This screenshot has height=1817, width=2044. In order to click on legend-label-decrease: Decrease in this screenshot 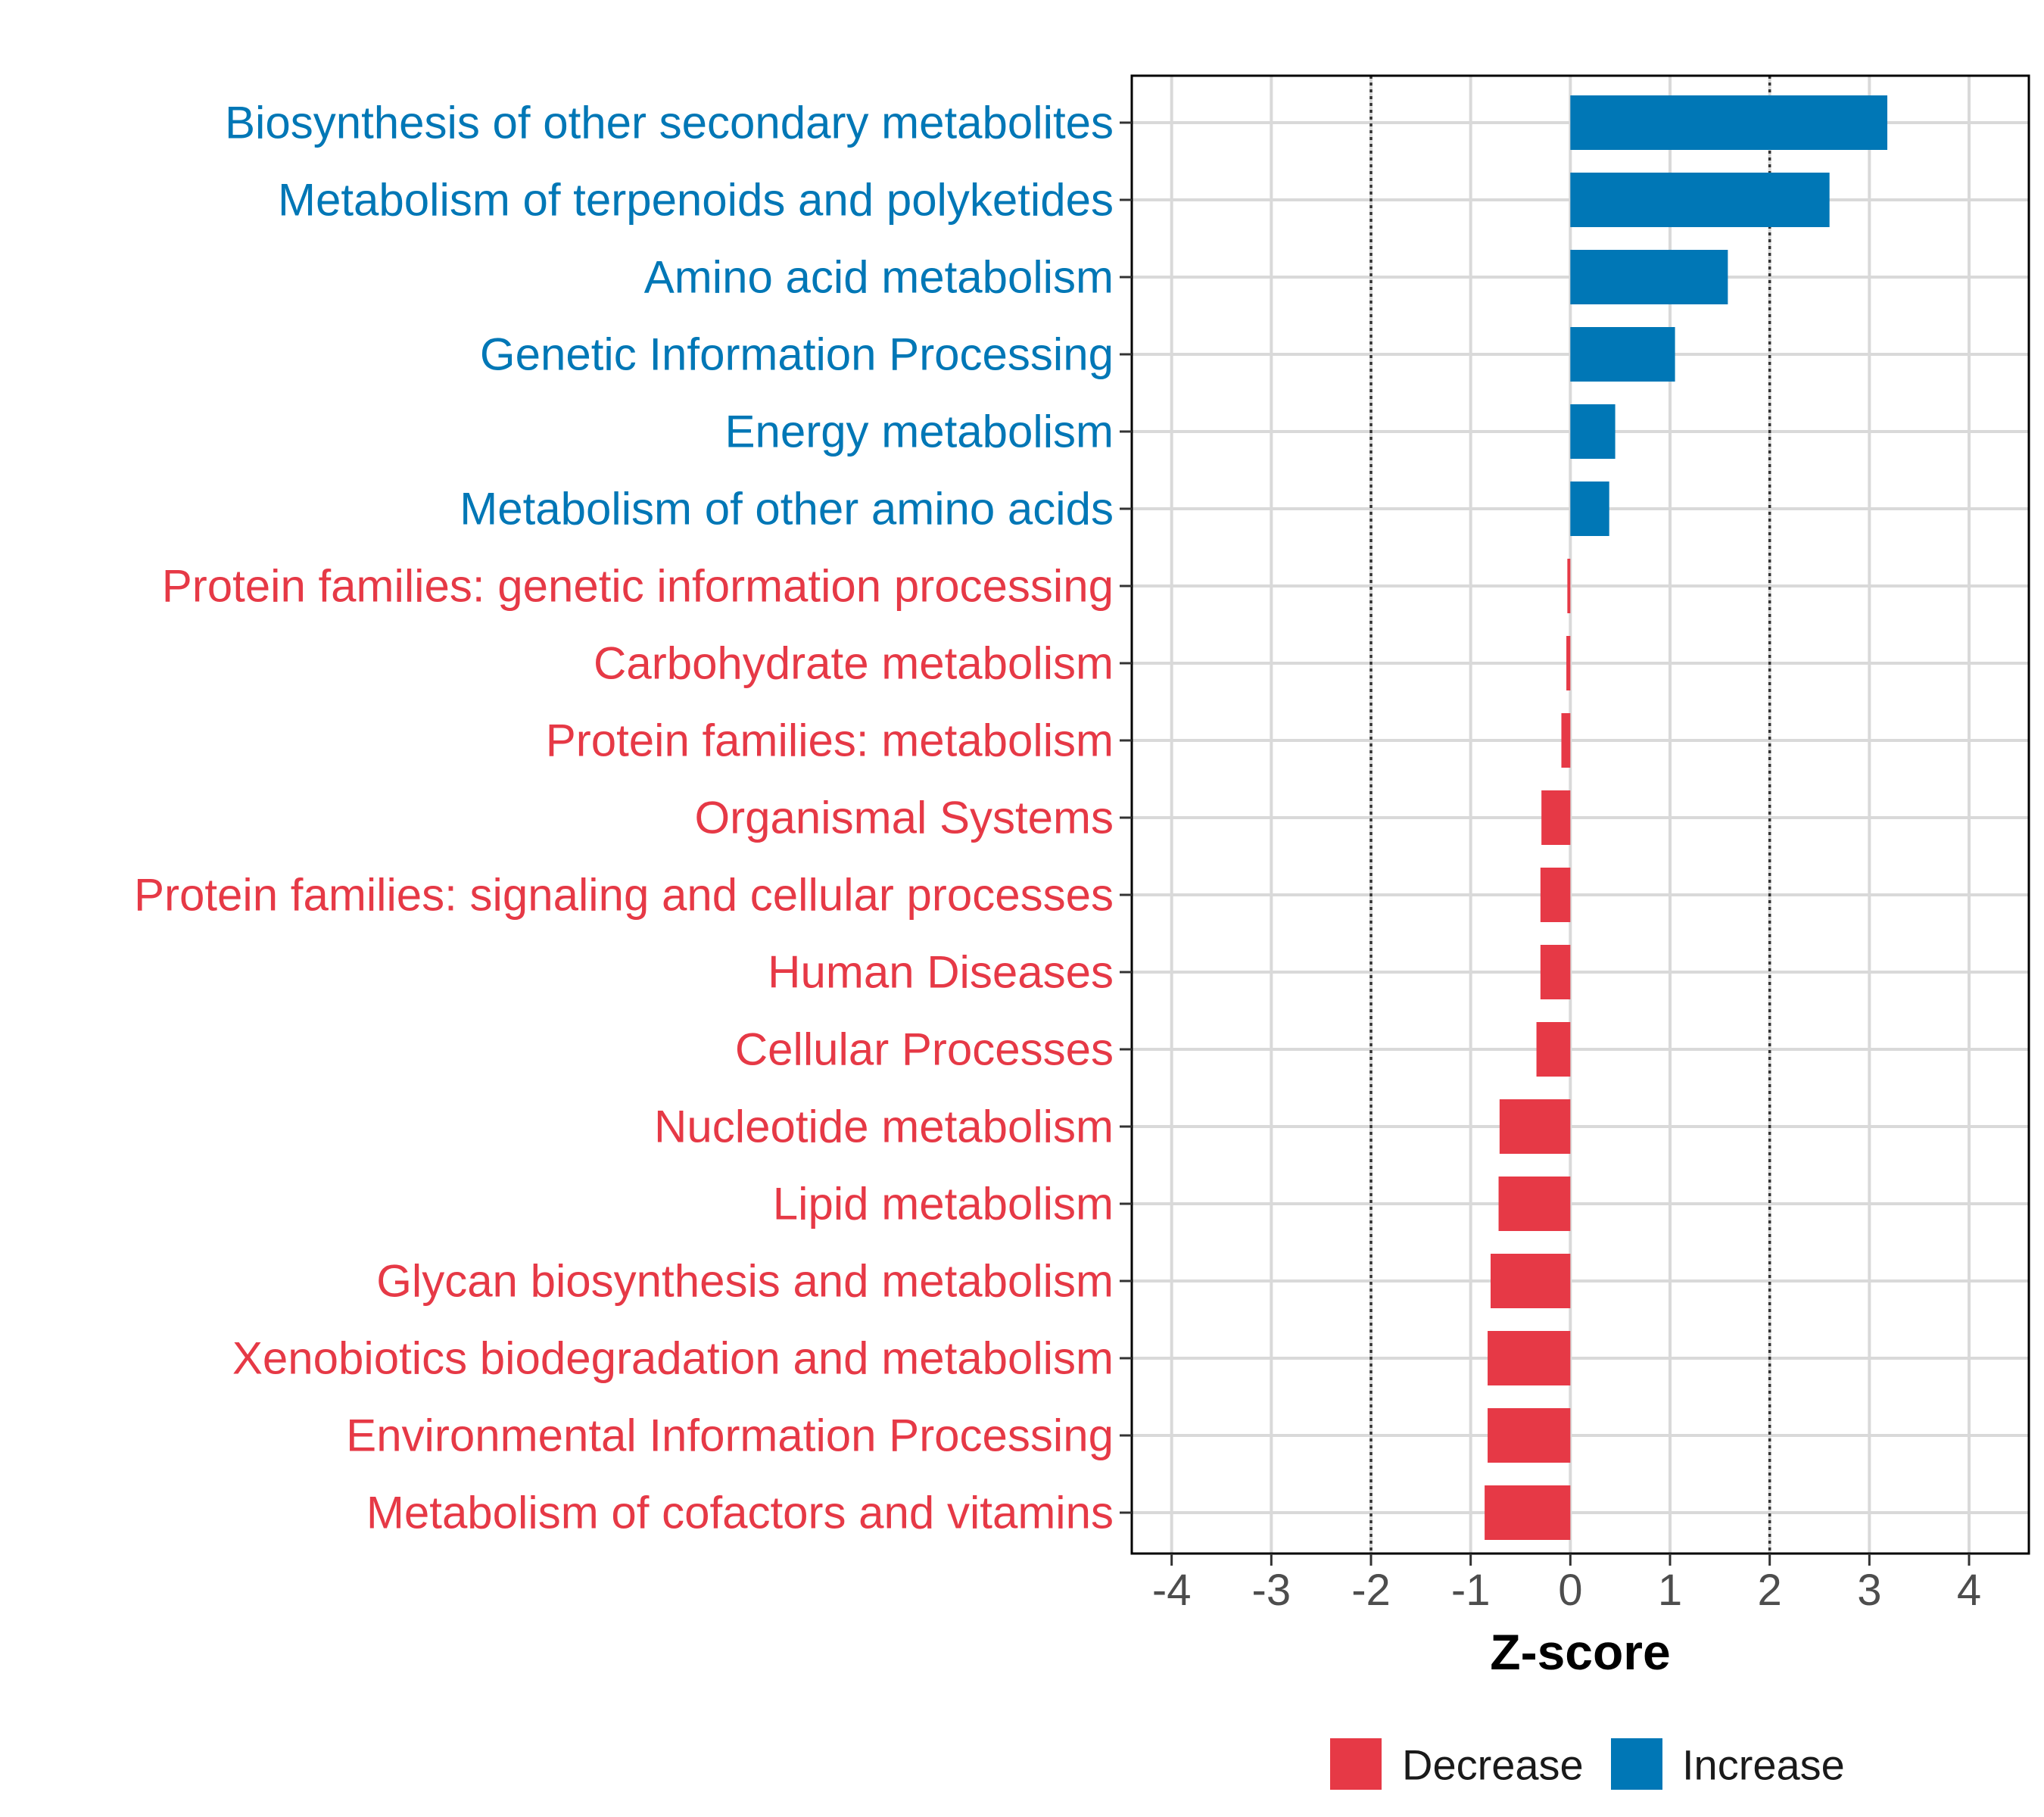, I will do `click(1493, 1765)`.